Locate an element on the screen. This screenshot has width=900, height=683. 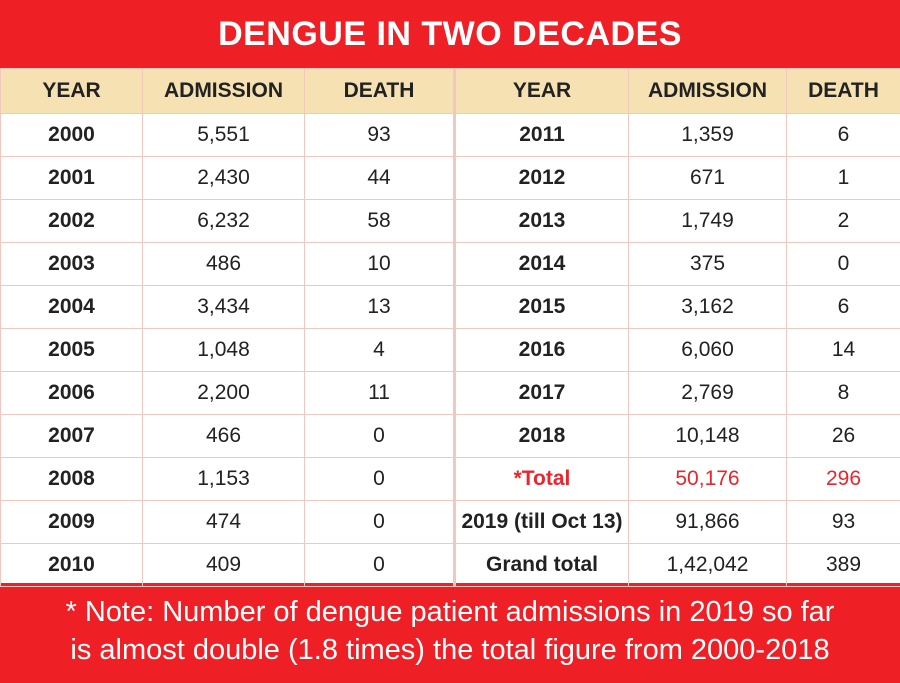
table-row: 2002 6,232 58 2013 1,749 2 is located at coordinates (450, 221).